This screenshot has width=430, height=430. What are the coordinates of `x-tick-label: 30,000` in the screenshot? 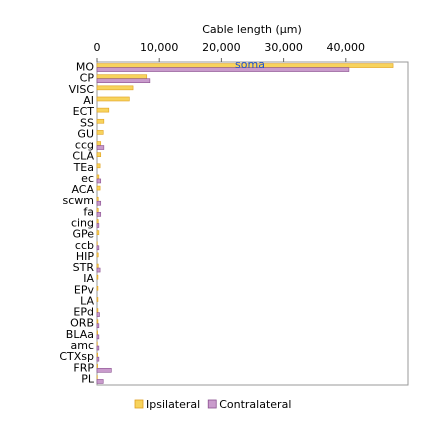 It's located at (283, 47).